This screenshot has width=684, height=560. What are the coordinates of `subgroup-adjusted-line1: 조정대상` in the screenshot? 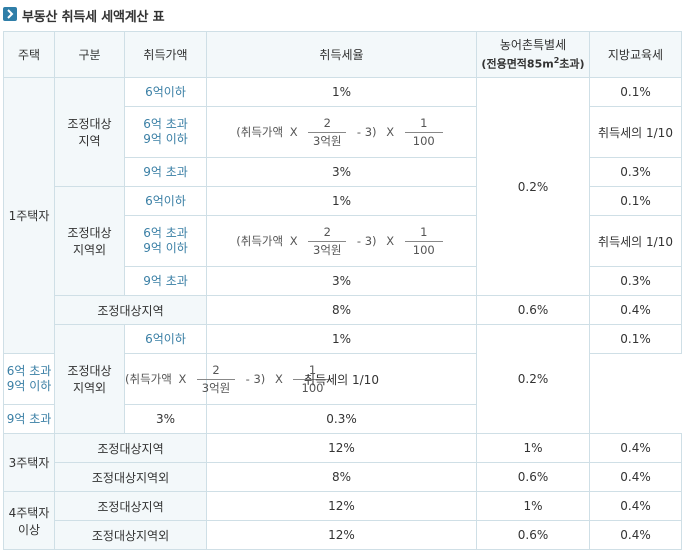 It's located at (89, 124).